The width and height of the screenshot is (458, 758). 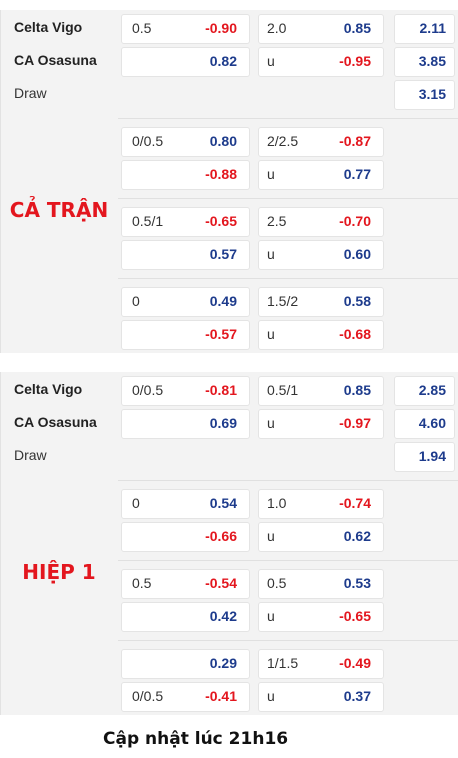 What do you see at coordinates (357, 254) in the screenshot?
I see `total-odds: 0.60` at bounding box center [357, 254].